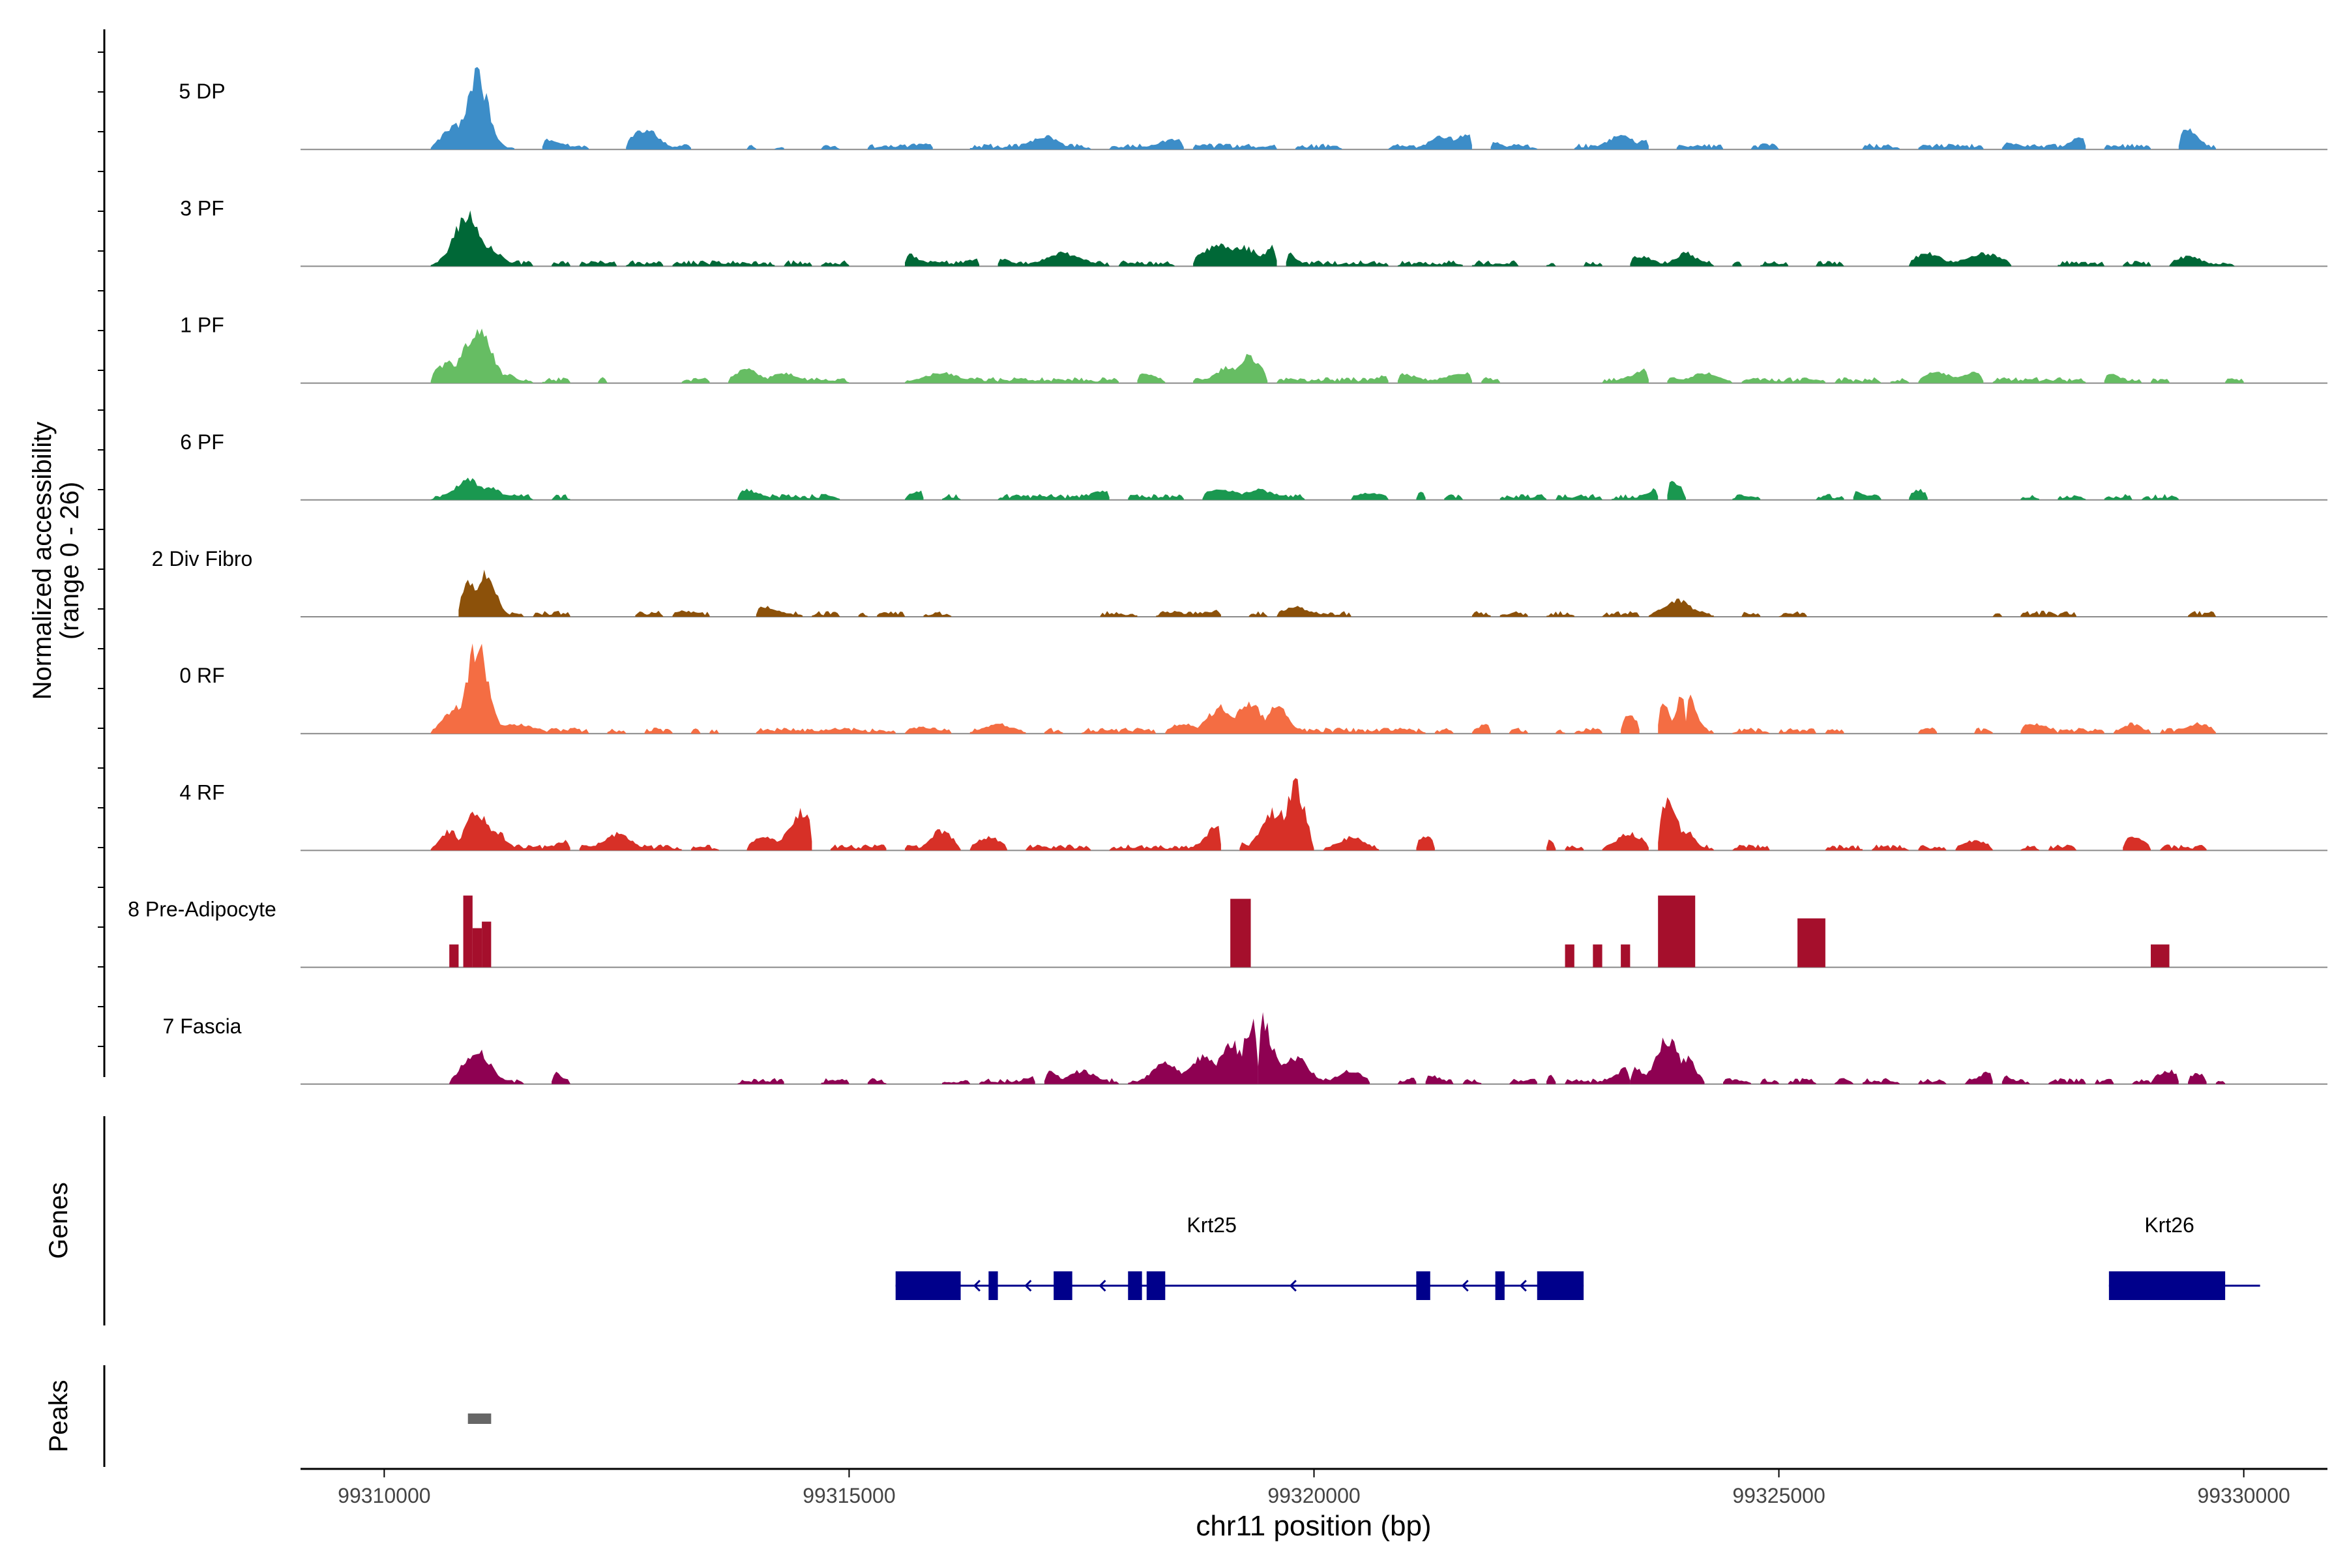  Describe the element at coordinates (202, 1026) in the screenshot. I see `track-label: 7 Fascia` at that location.